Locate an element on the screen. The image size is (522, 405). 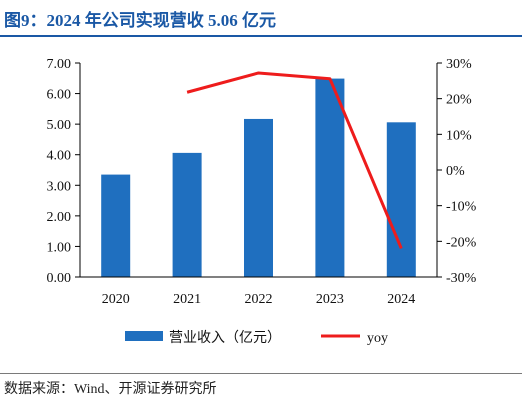
legend: 营业收入（亿元） yoy is located at coordinates (256, 338).